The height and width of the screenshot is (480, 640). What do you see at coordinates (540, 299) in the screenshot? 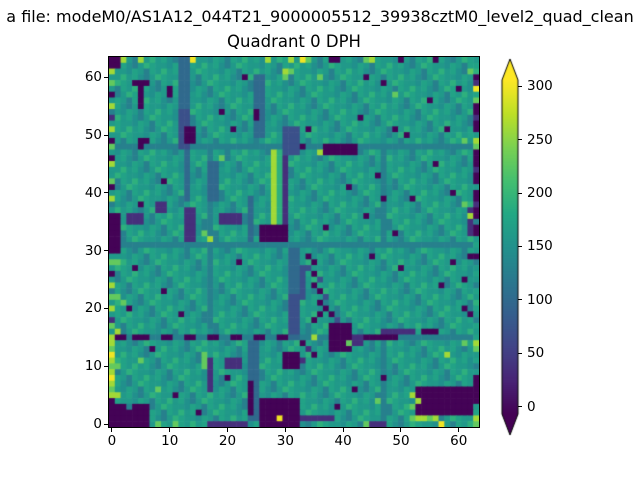
I see `colorbar-tick-label: 100` at bounding box center [540, 299].